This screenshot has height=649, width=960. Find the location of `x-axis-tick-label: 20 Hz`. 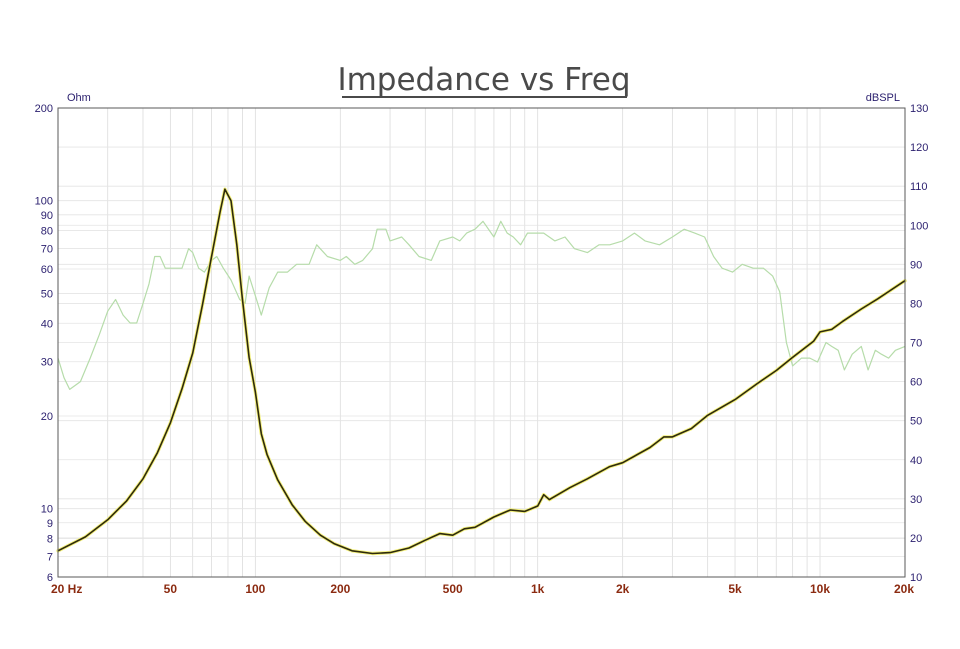

x-axis-tick-label: 20 Hz is located at coordinates (66, 589).